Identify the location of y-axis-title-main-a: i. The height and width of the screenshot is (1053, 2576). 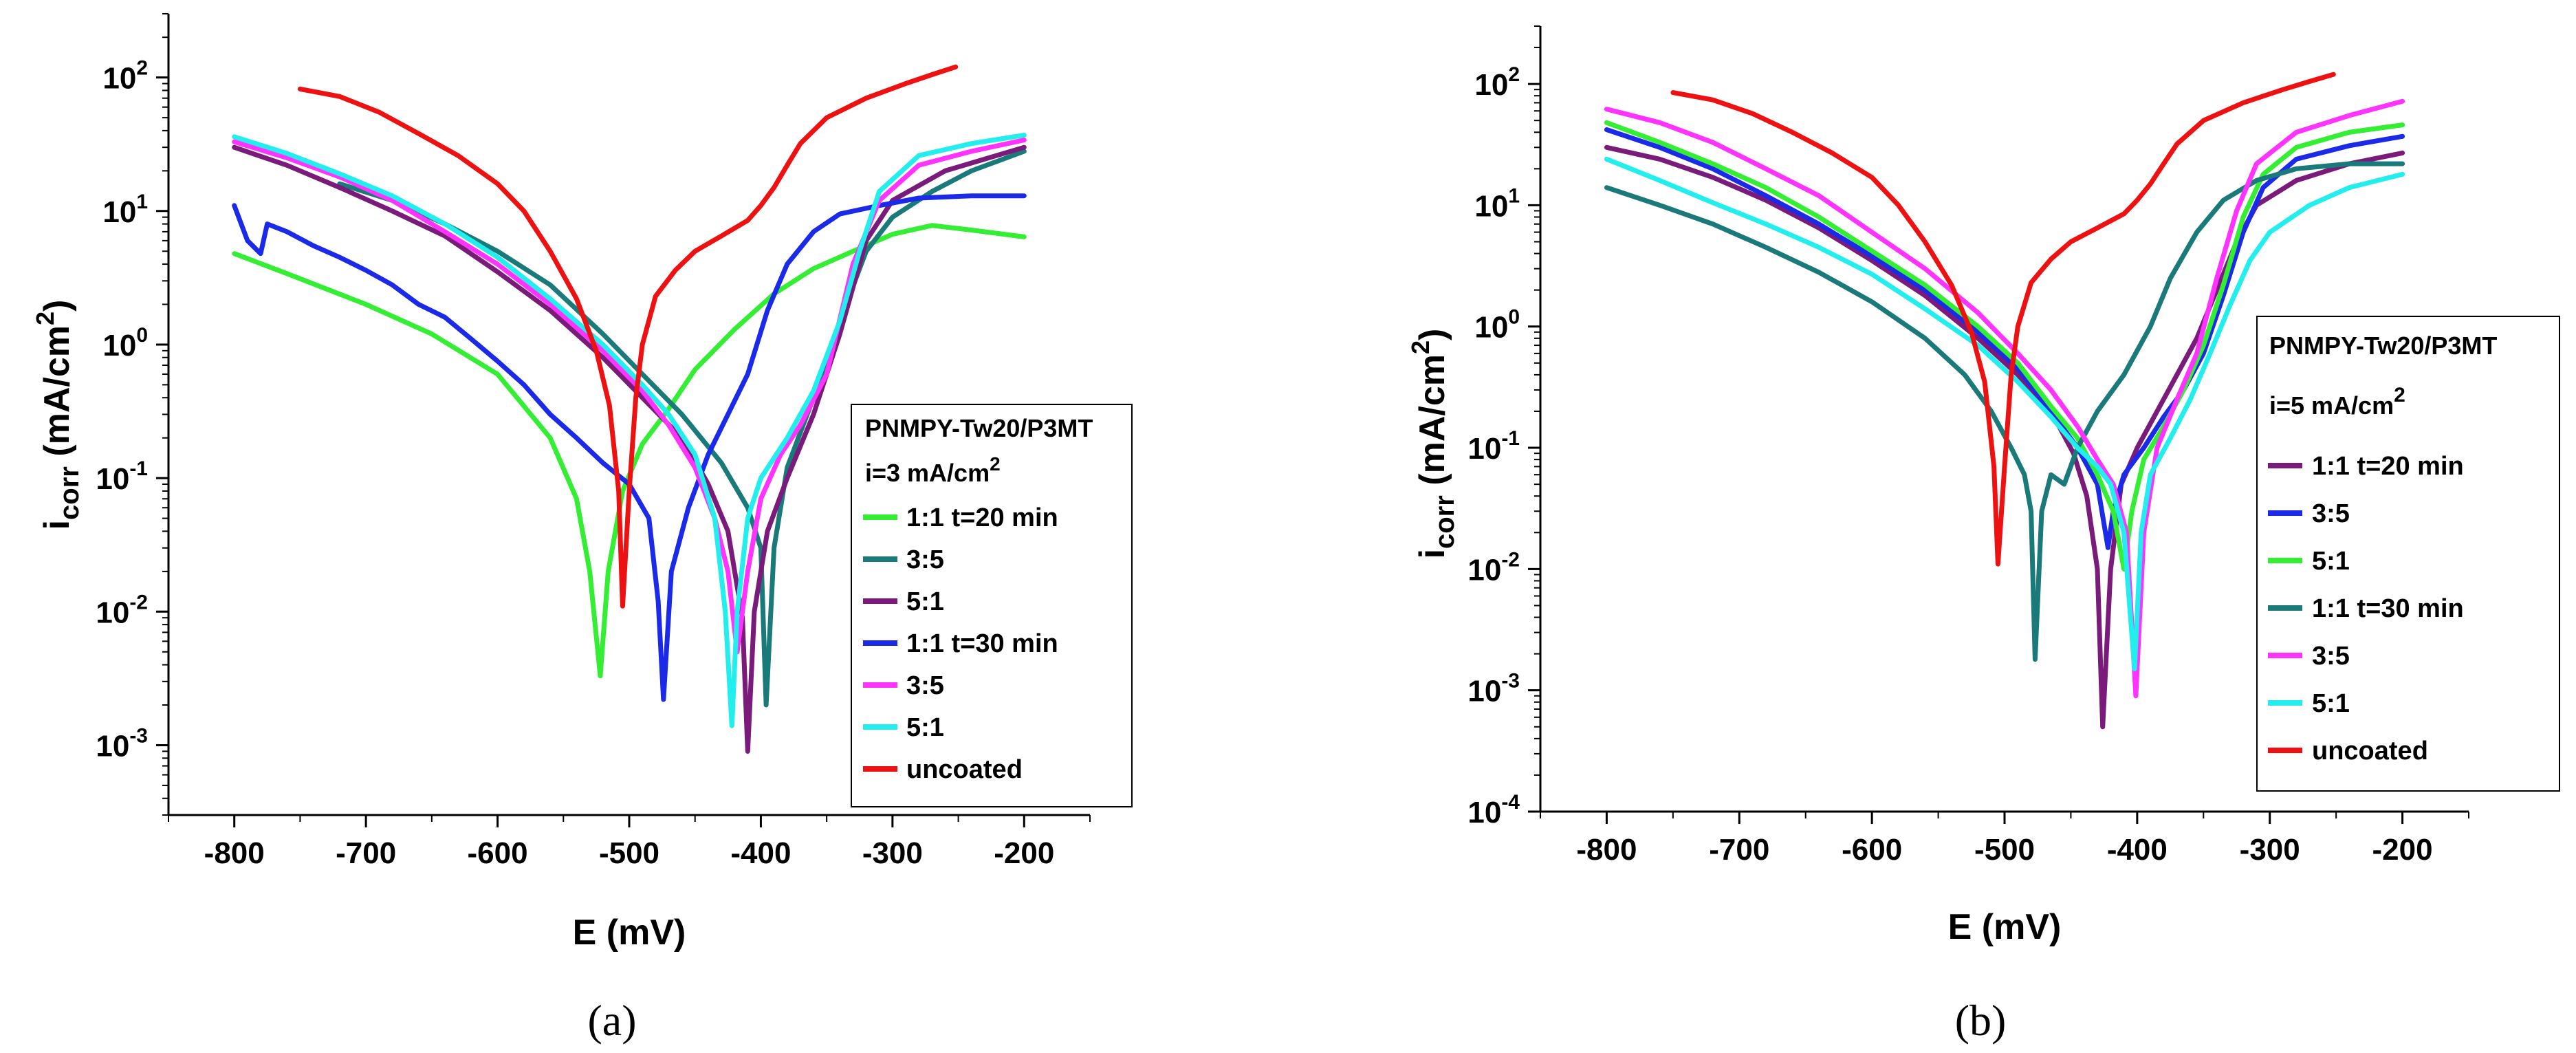
(57, 525).